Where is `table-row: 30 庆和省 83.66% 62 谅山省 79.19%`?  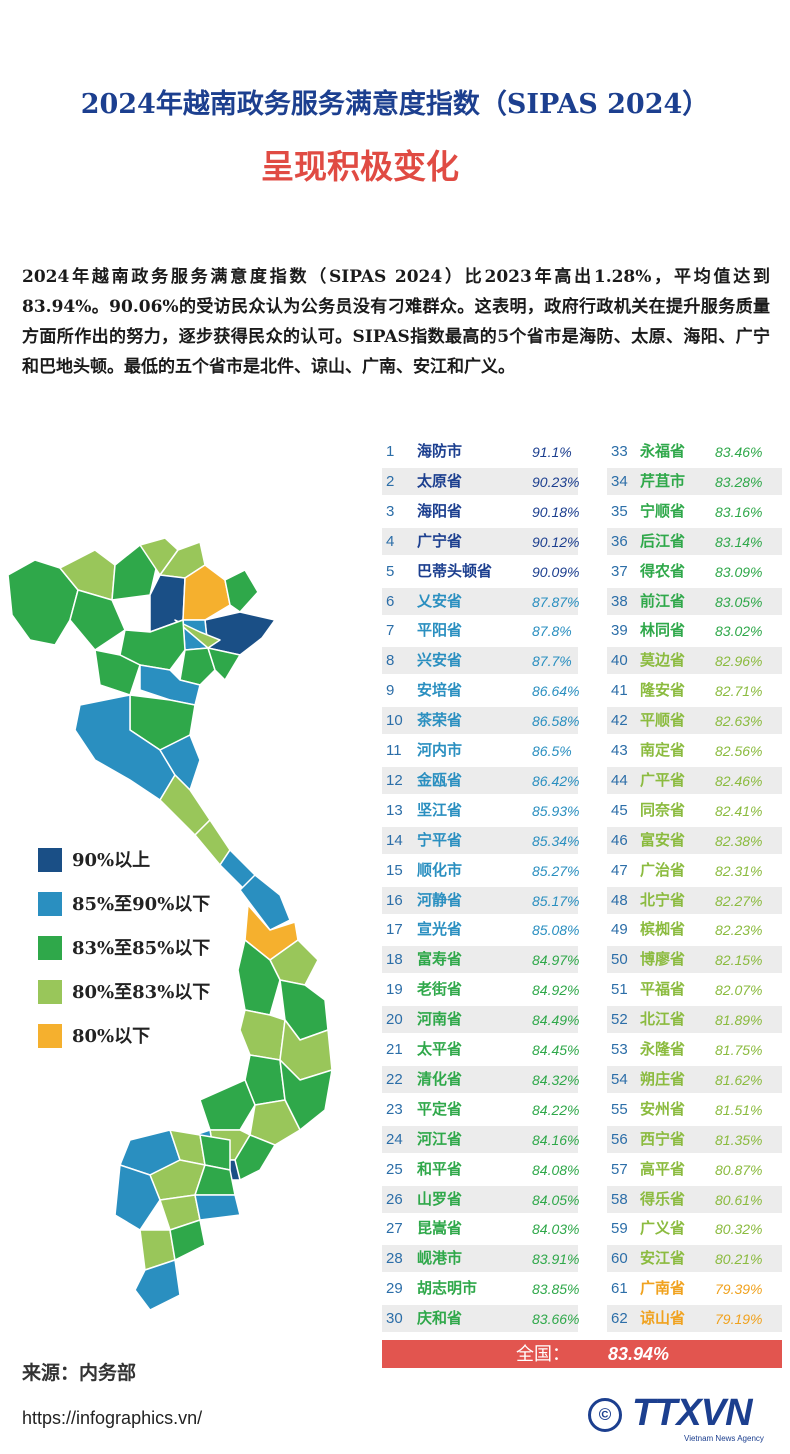
table-row: 30 庆和省 83.66% 62 谅山省 79.19% is located at coordinates (582, 1318).